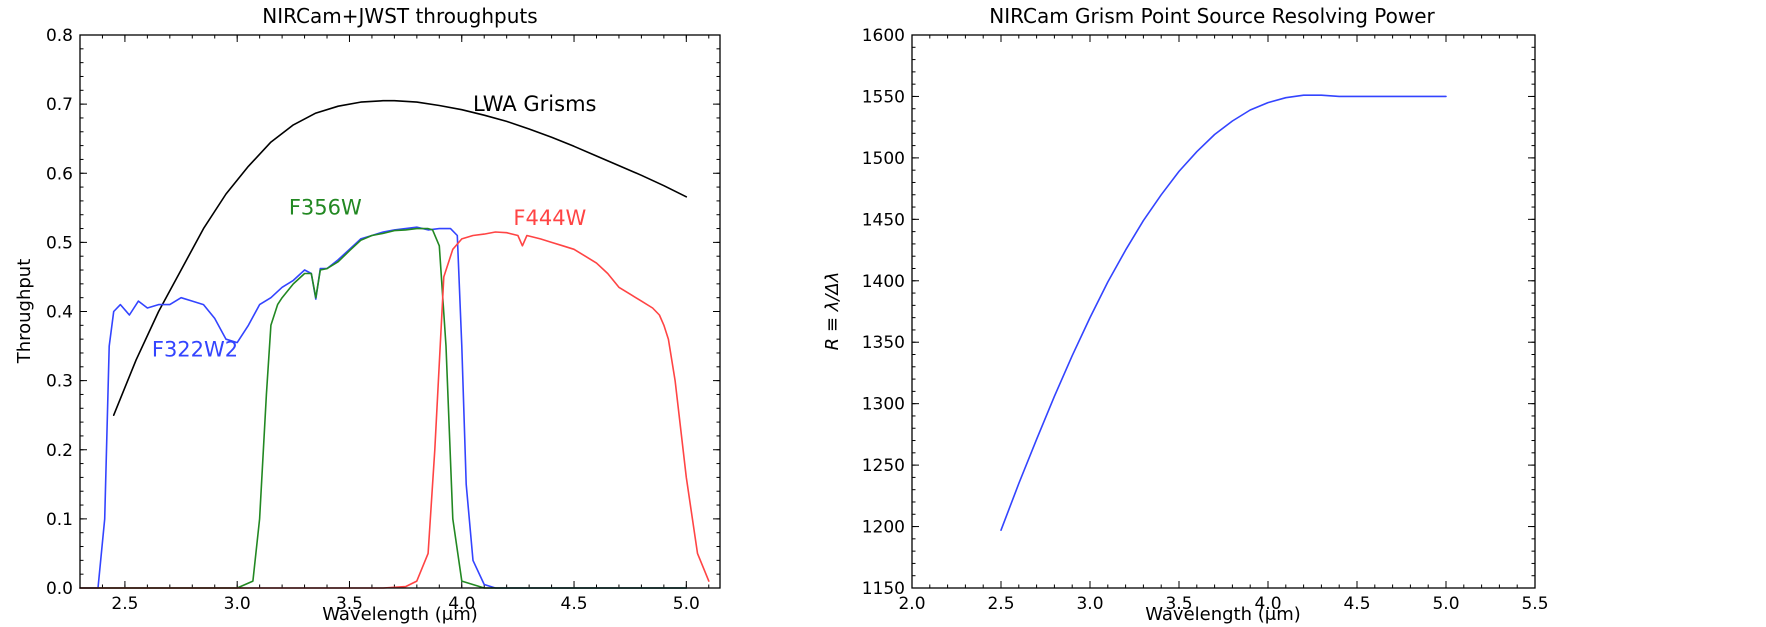 The image size is (1766, 627). Describe the element at coordinates (59, 105) in the screenshot. I see `y-tick-label: 0.7` at that location.